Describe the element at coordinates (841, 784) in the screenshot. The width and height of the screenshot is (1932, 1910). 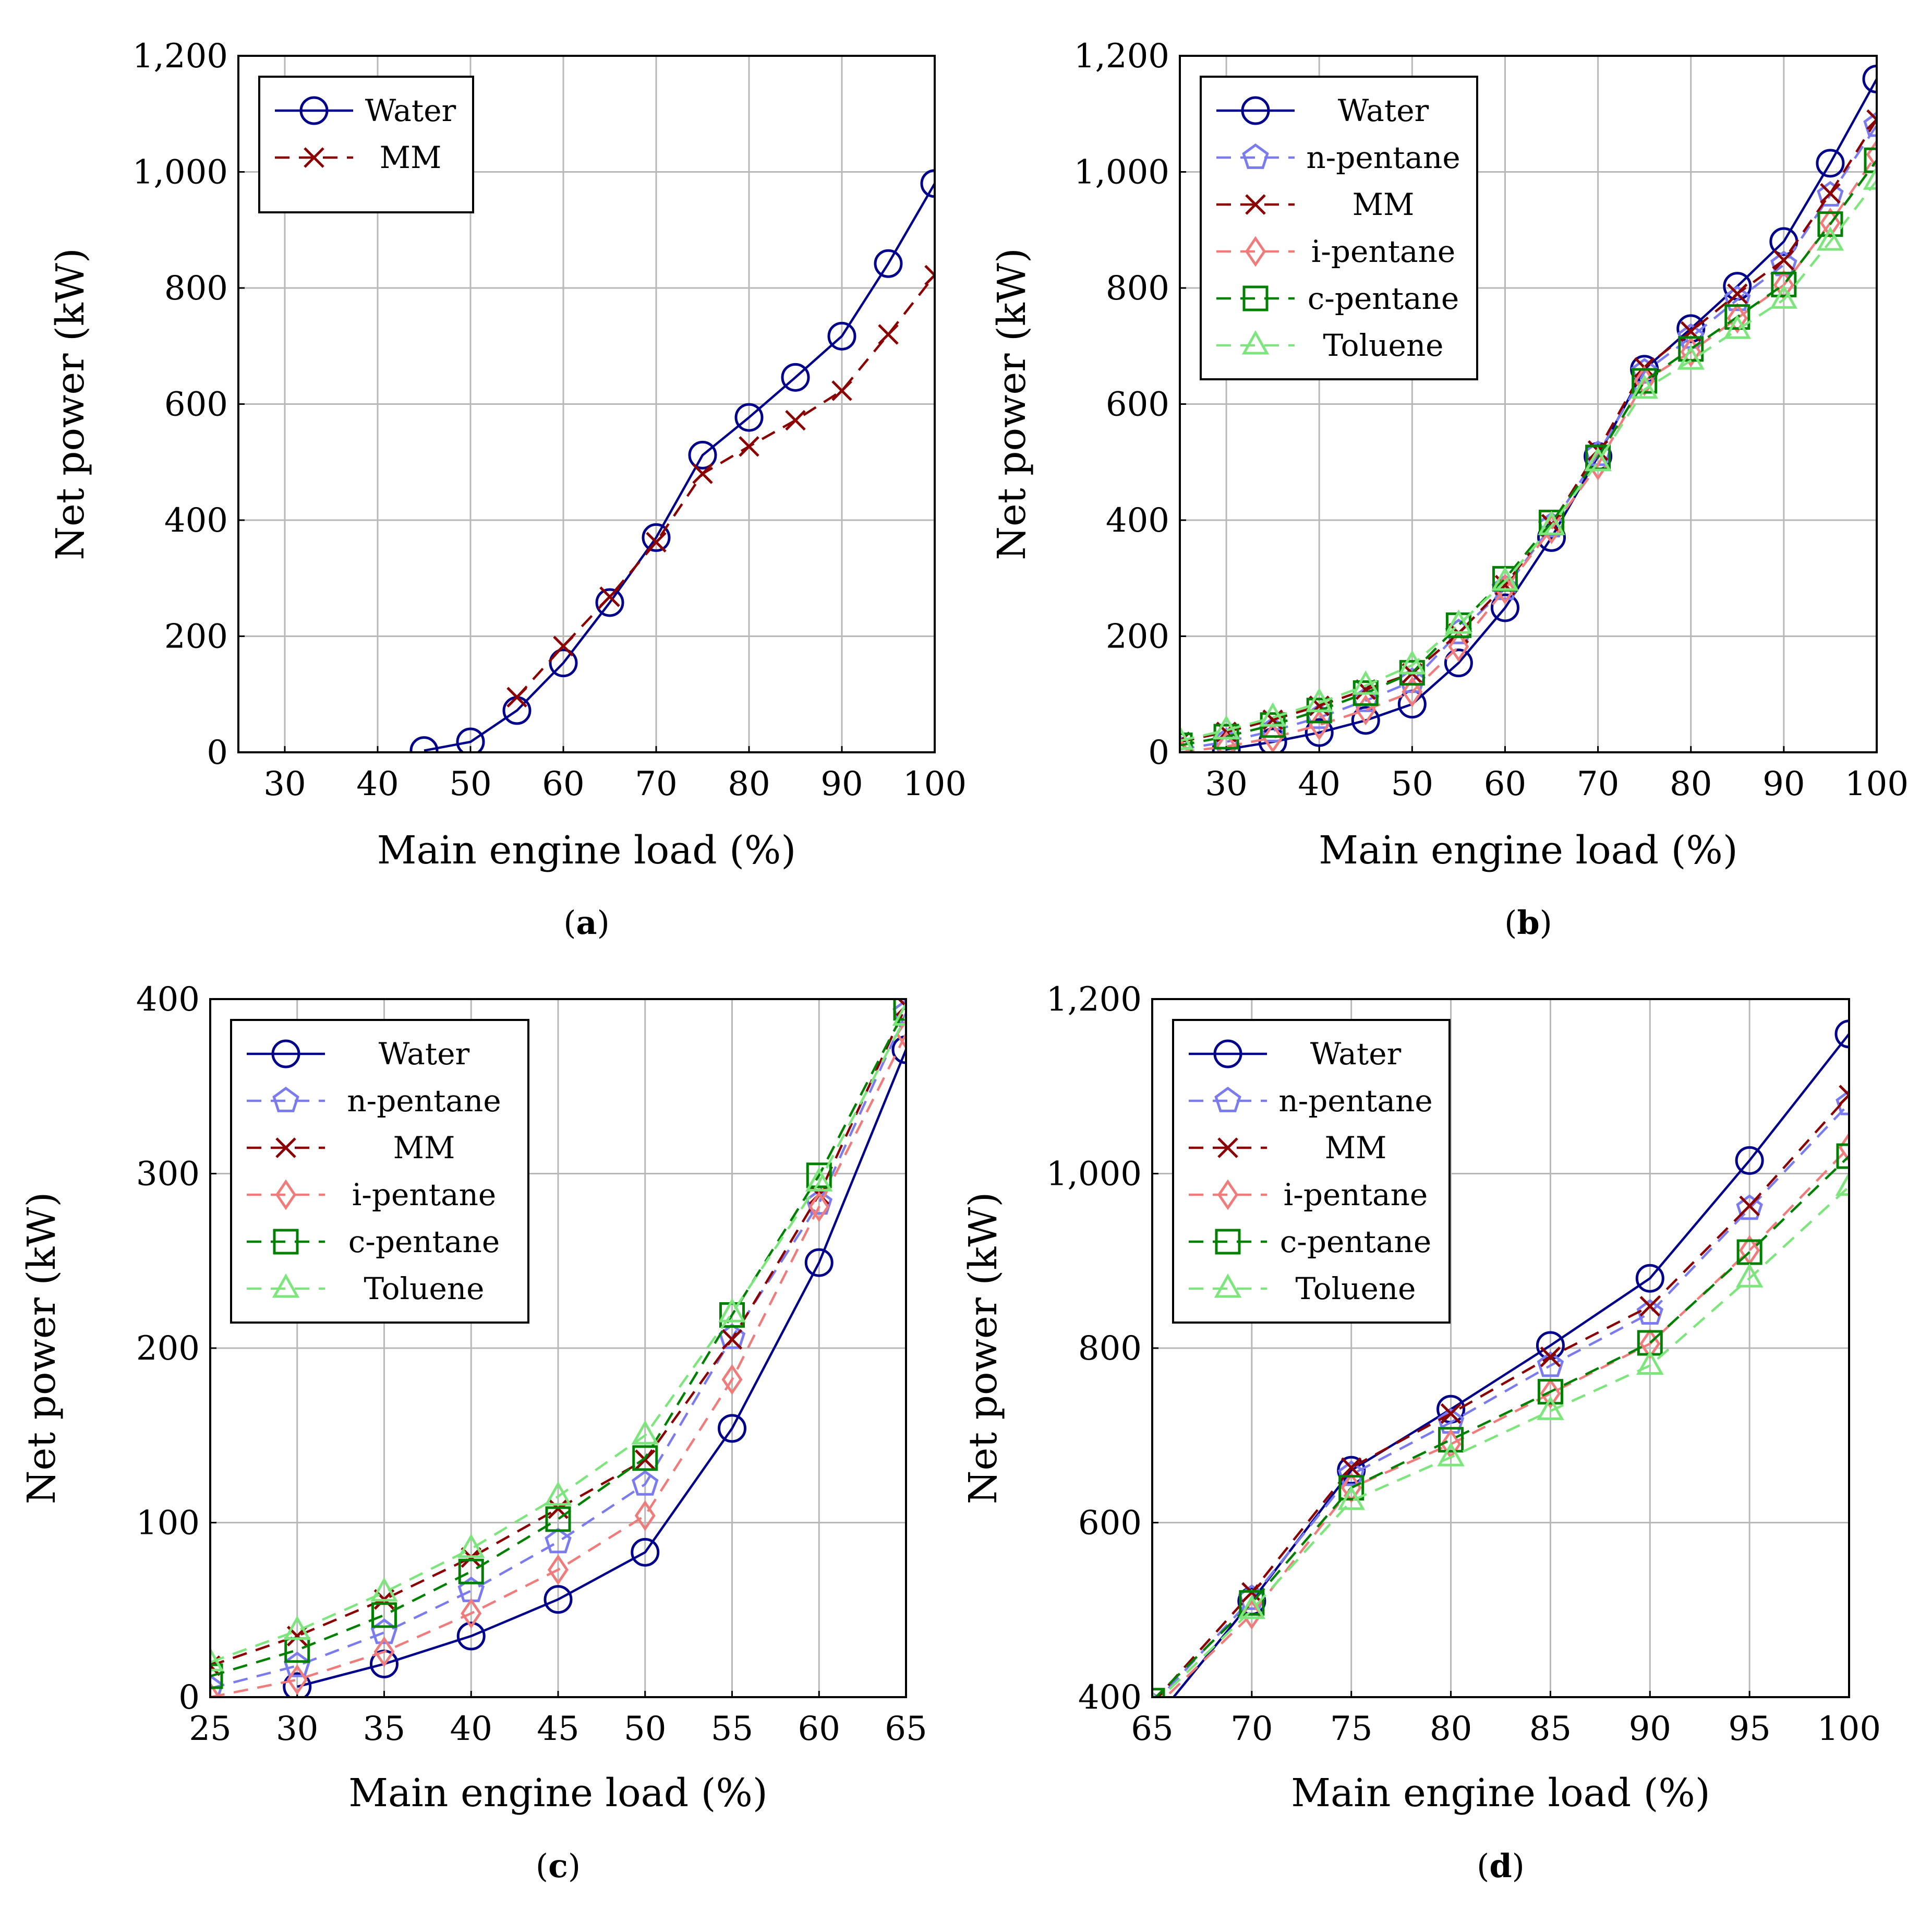
I see `x-tick-label: 90` at that location.